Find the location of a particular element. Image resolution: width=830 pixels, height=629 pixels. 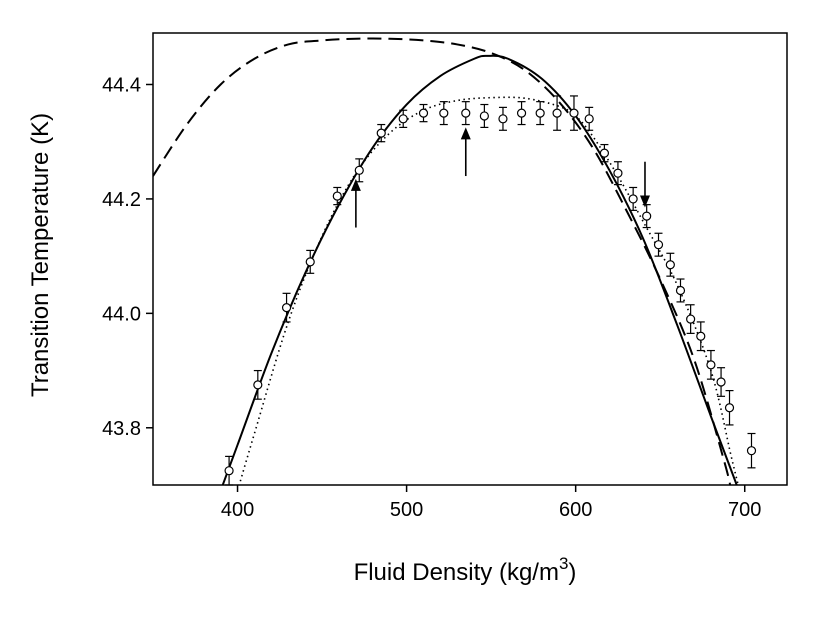

arrow-down is located at coordinates (644, 184).